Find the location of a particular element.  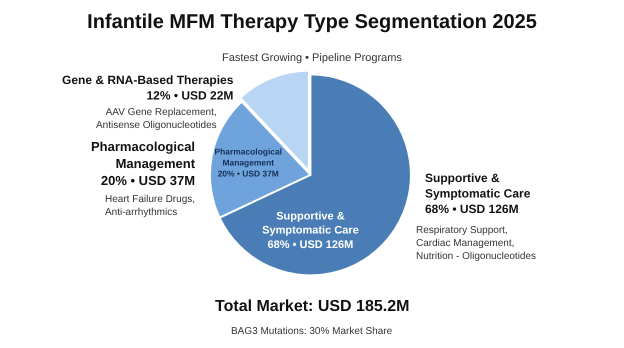

data-label: 20% • USD 37M is located at coordinates (248, 173).